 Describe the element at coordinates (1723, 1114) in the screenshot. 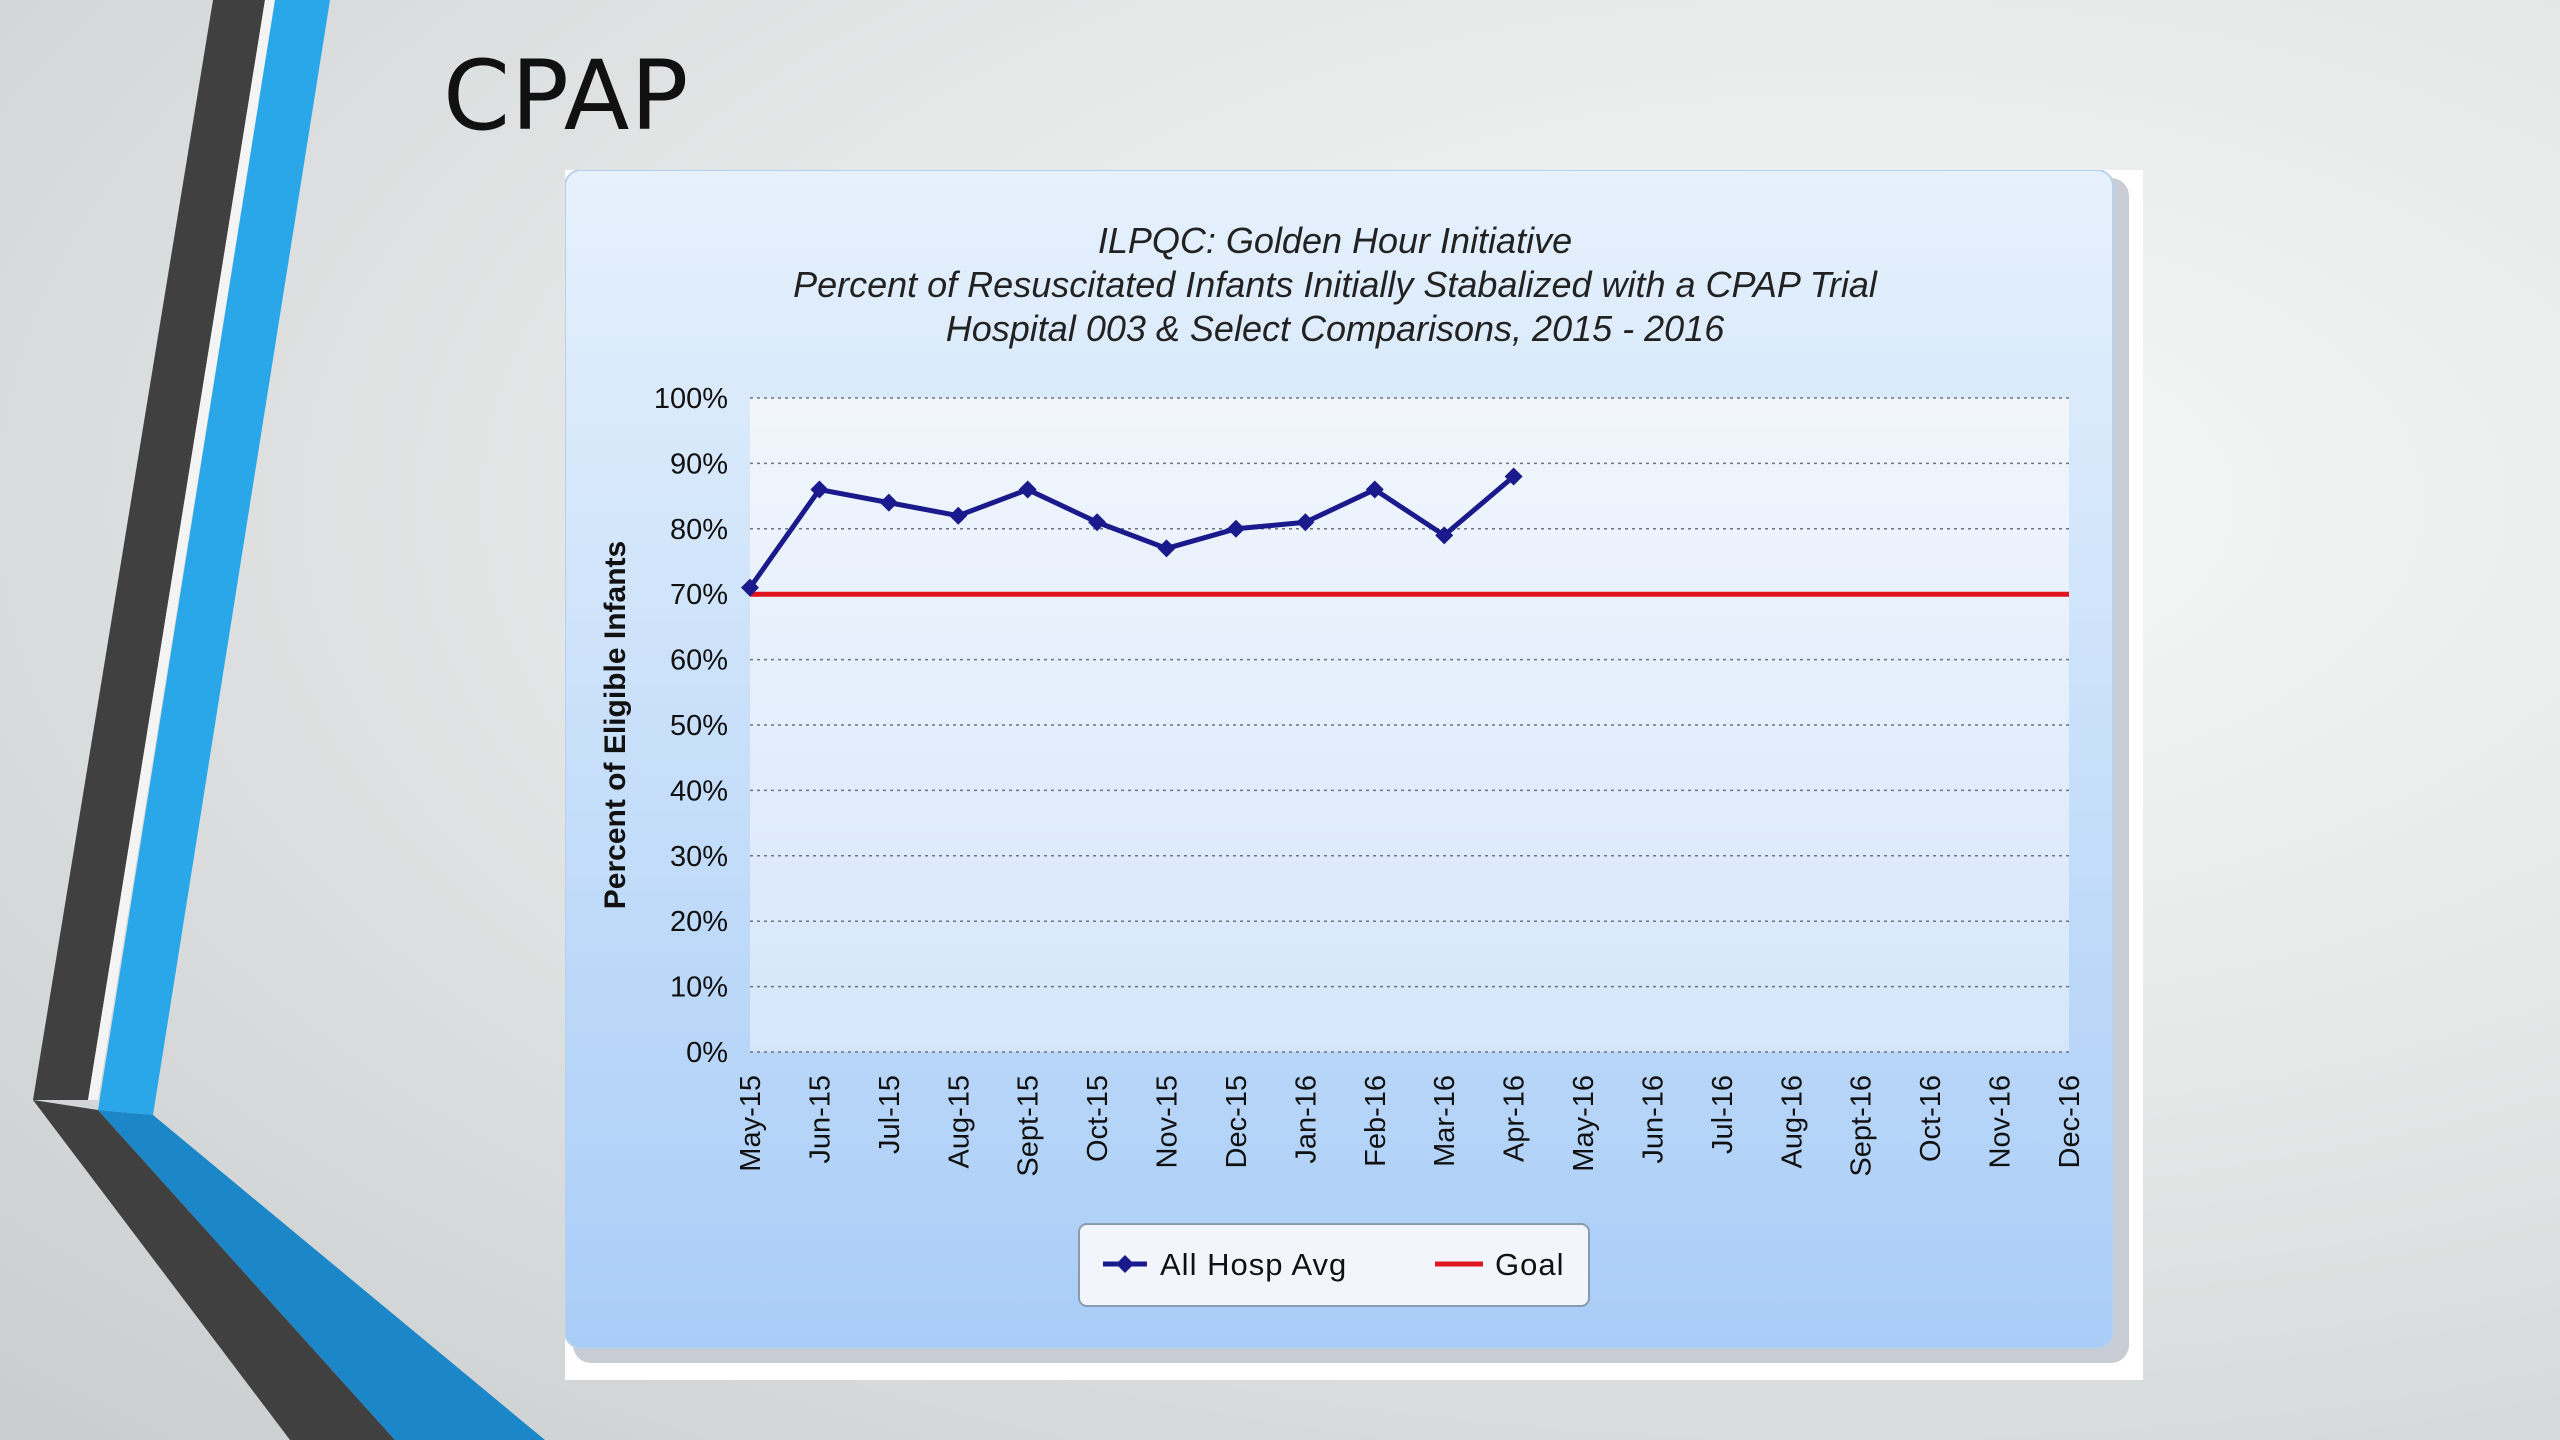

I see `x-tick-label: Jul-16` at that location.